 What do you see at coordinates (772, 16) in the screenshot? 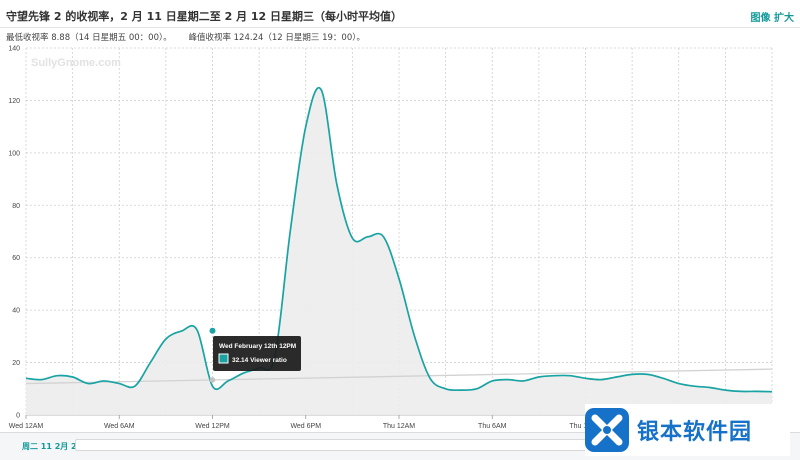
I see `header-actions: 图像 扩大` at bounding box center [772, 16].